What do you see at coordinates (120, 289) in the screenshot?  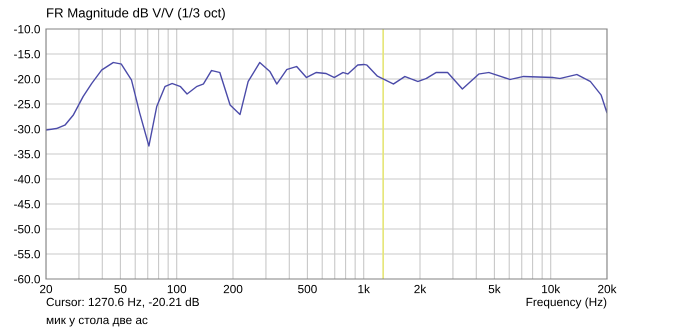 I see `x-tick-label: 50` at bounding box center [120, 289].